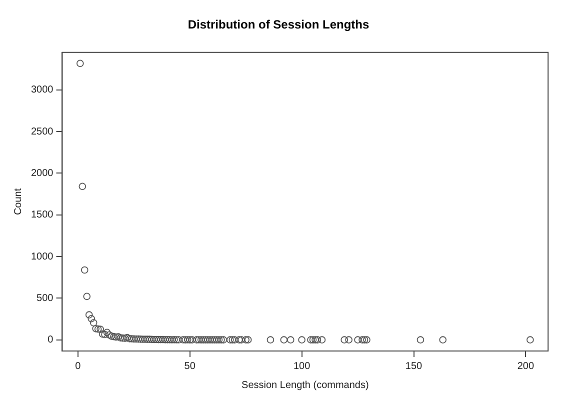 This screenshot has height=403, width=561. I want to click on y-tick-label: 500, so click(45, 298).